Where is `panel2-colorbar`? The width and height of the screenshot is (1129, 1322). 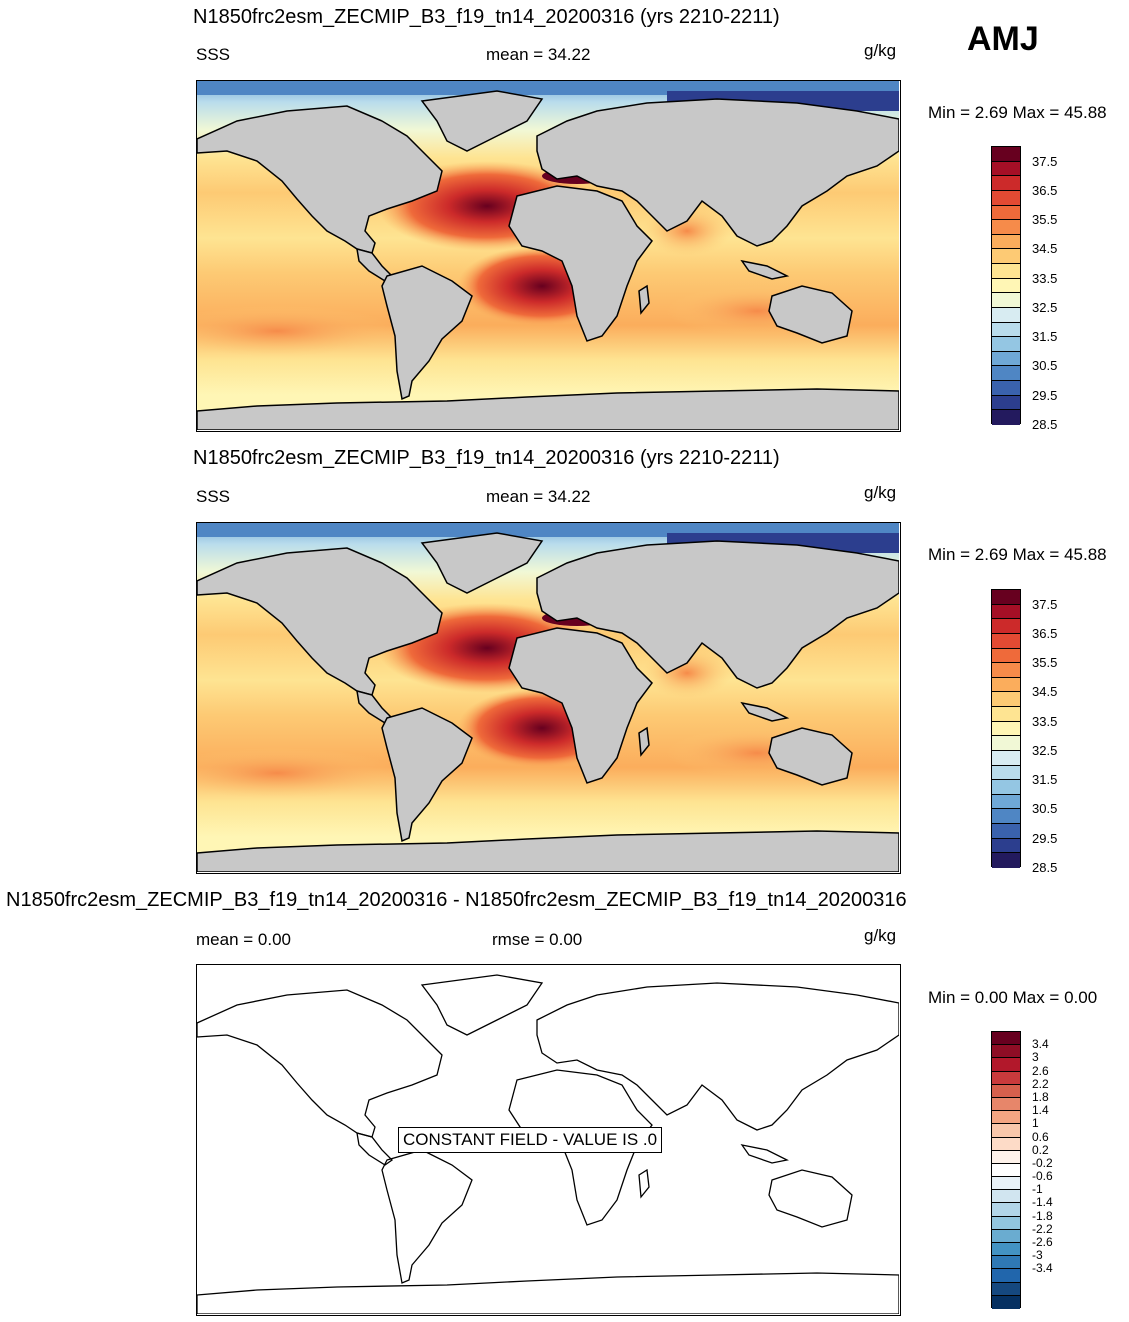
panel2-colorbar is located at coordinates (1006, 728).